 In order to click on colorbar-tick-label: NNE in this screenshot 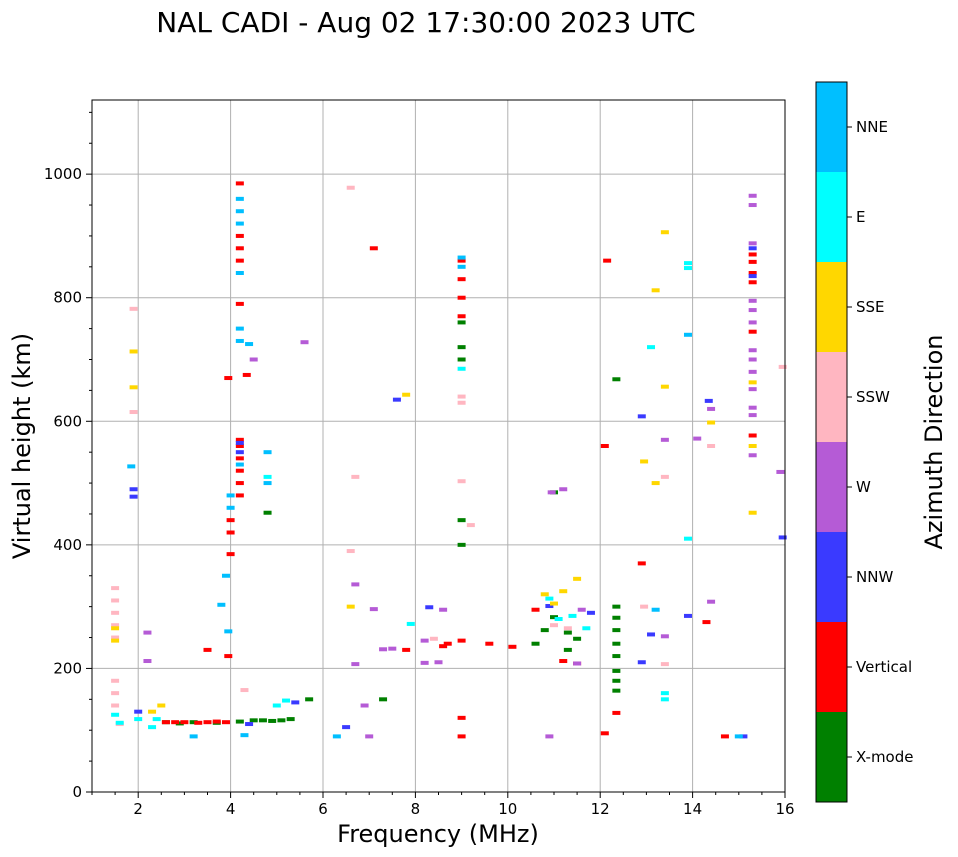, I will do `click(872, 127)`.